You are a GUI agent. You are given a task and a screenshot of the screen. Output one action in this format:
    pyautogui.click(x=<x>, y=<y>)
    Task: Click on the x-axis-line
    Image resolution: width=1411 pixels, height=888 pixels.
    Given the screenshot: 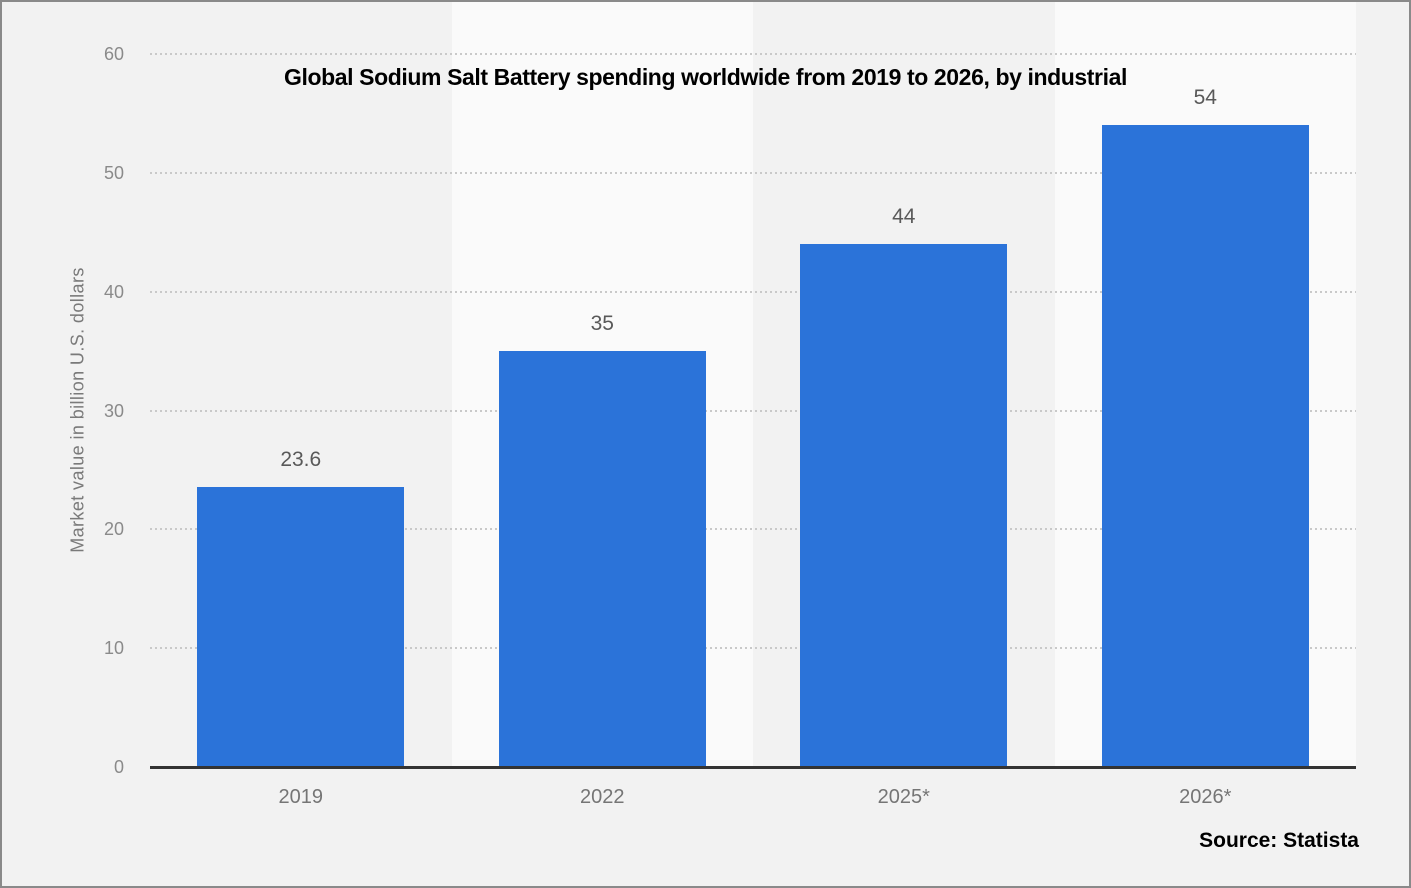 What is the action you would take?
    pyautogui.click(x=753, y=767)
    